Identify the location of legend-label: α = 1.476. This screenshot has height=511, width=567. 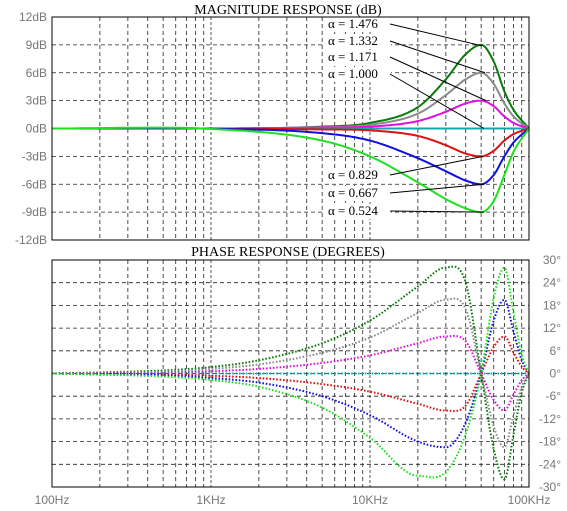
(353, 23).